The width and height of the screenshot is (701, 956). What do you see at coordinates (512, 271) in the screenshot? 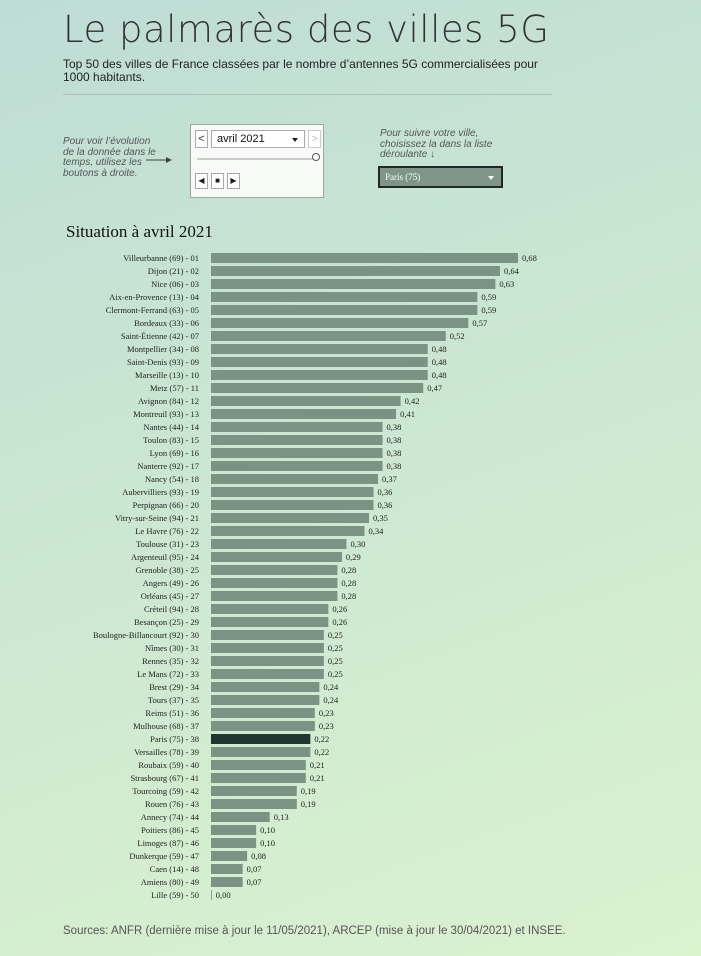
I see `value-label: 0,64` at bounding box center [512, 271].